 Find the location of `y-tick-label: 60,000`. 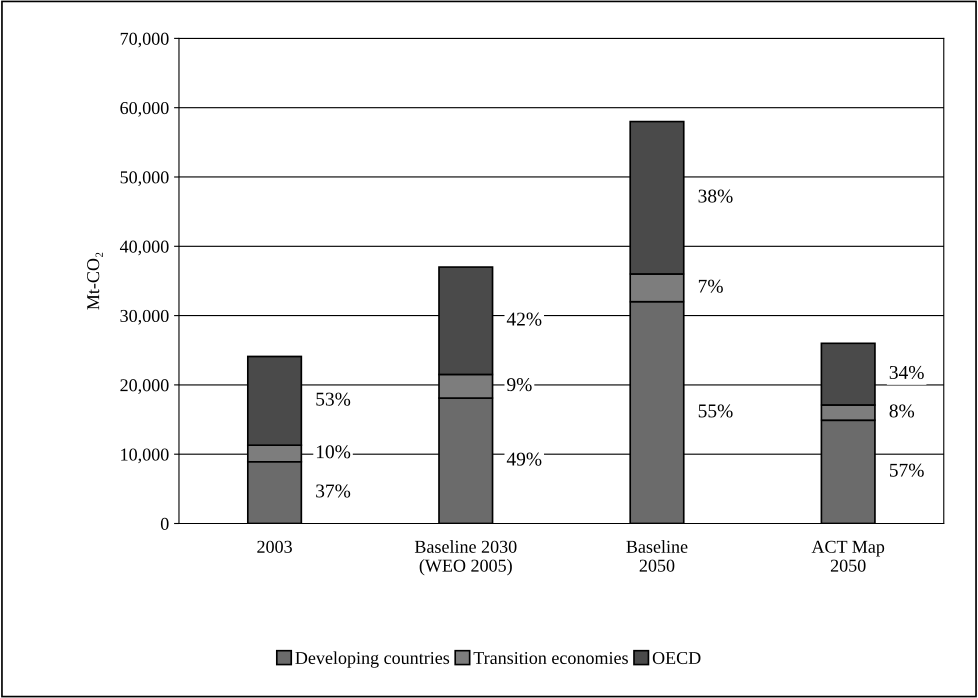

y-tick-label: 60,000 is located at coordinates (144, 109).